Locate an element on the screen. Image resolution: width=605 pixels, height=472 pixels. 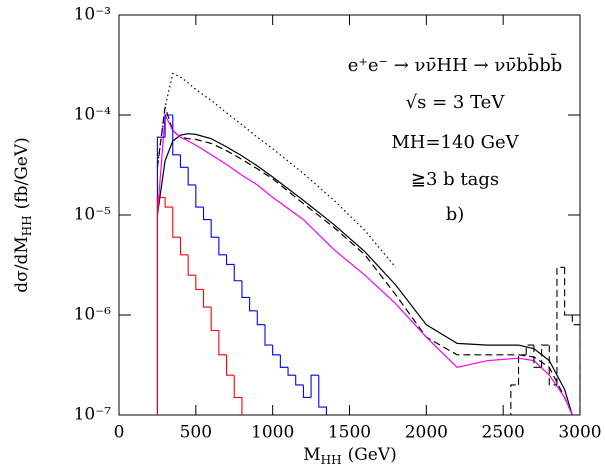
x-label-unit: (GeV) is located at coordinates (372, 455).